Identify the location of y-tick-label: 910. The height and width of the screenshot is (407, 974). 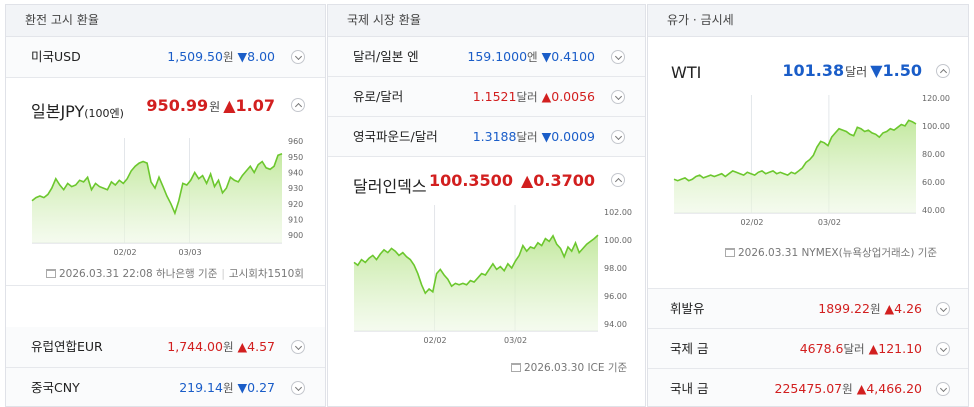
(295, 219).